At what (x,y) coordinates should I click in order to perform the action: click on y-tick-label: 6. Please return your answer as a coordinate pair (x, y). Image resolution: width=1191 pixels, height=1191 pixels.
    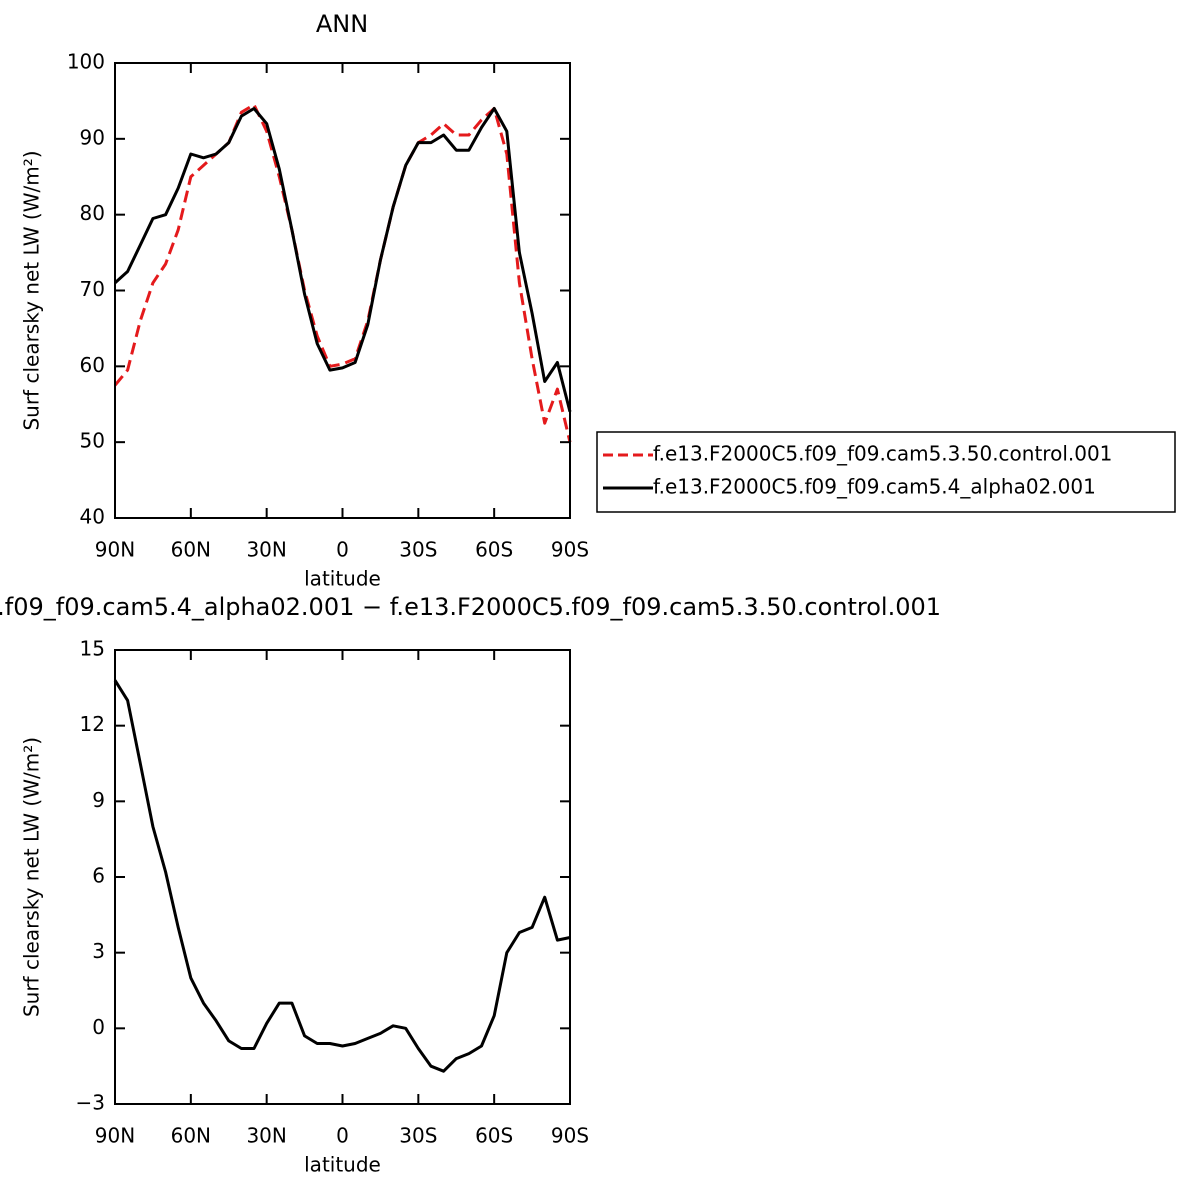
    Looking at the image, I should click on (98, 876).